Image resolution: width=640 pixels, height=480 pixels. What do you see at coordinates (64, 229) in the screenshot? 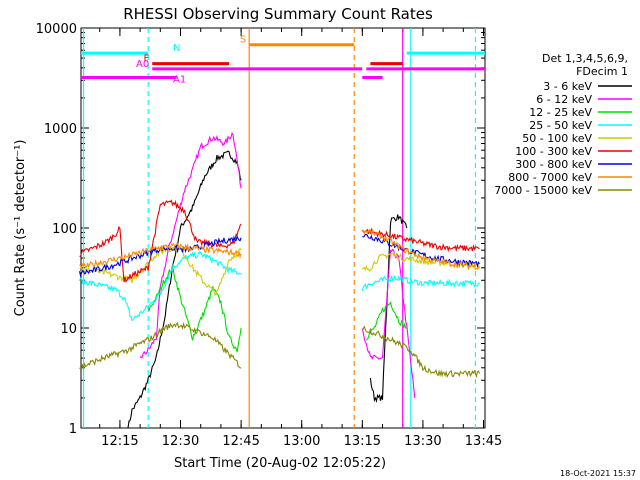
I see `y-tick-label: 100` at bounding box center [64, 229].